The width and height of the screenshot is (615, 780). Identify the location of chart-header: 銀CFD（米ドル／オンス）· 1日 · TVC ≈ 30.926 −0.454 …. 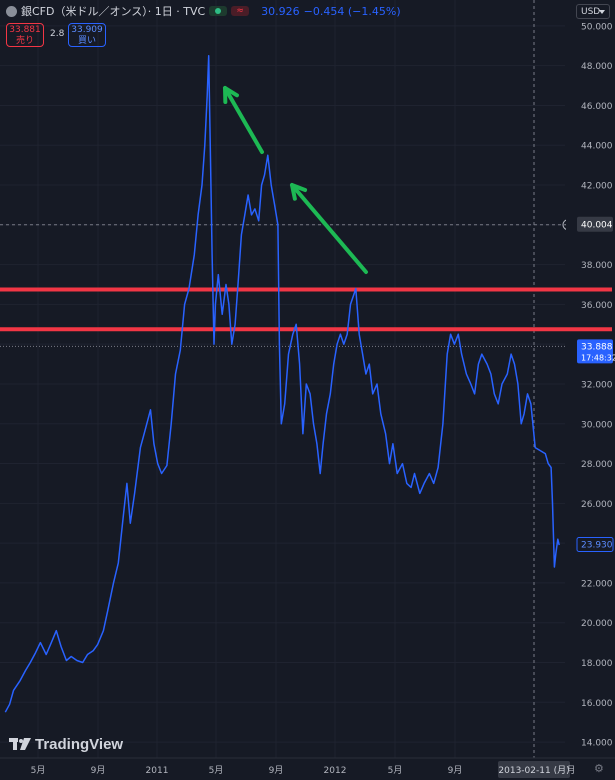
(280, 25).